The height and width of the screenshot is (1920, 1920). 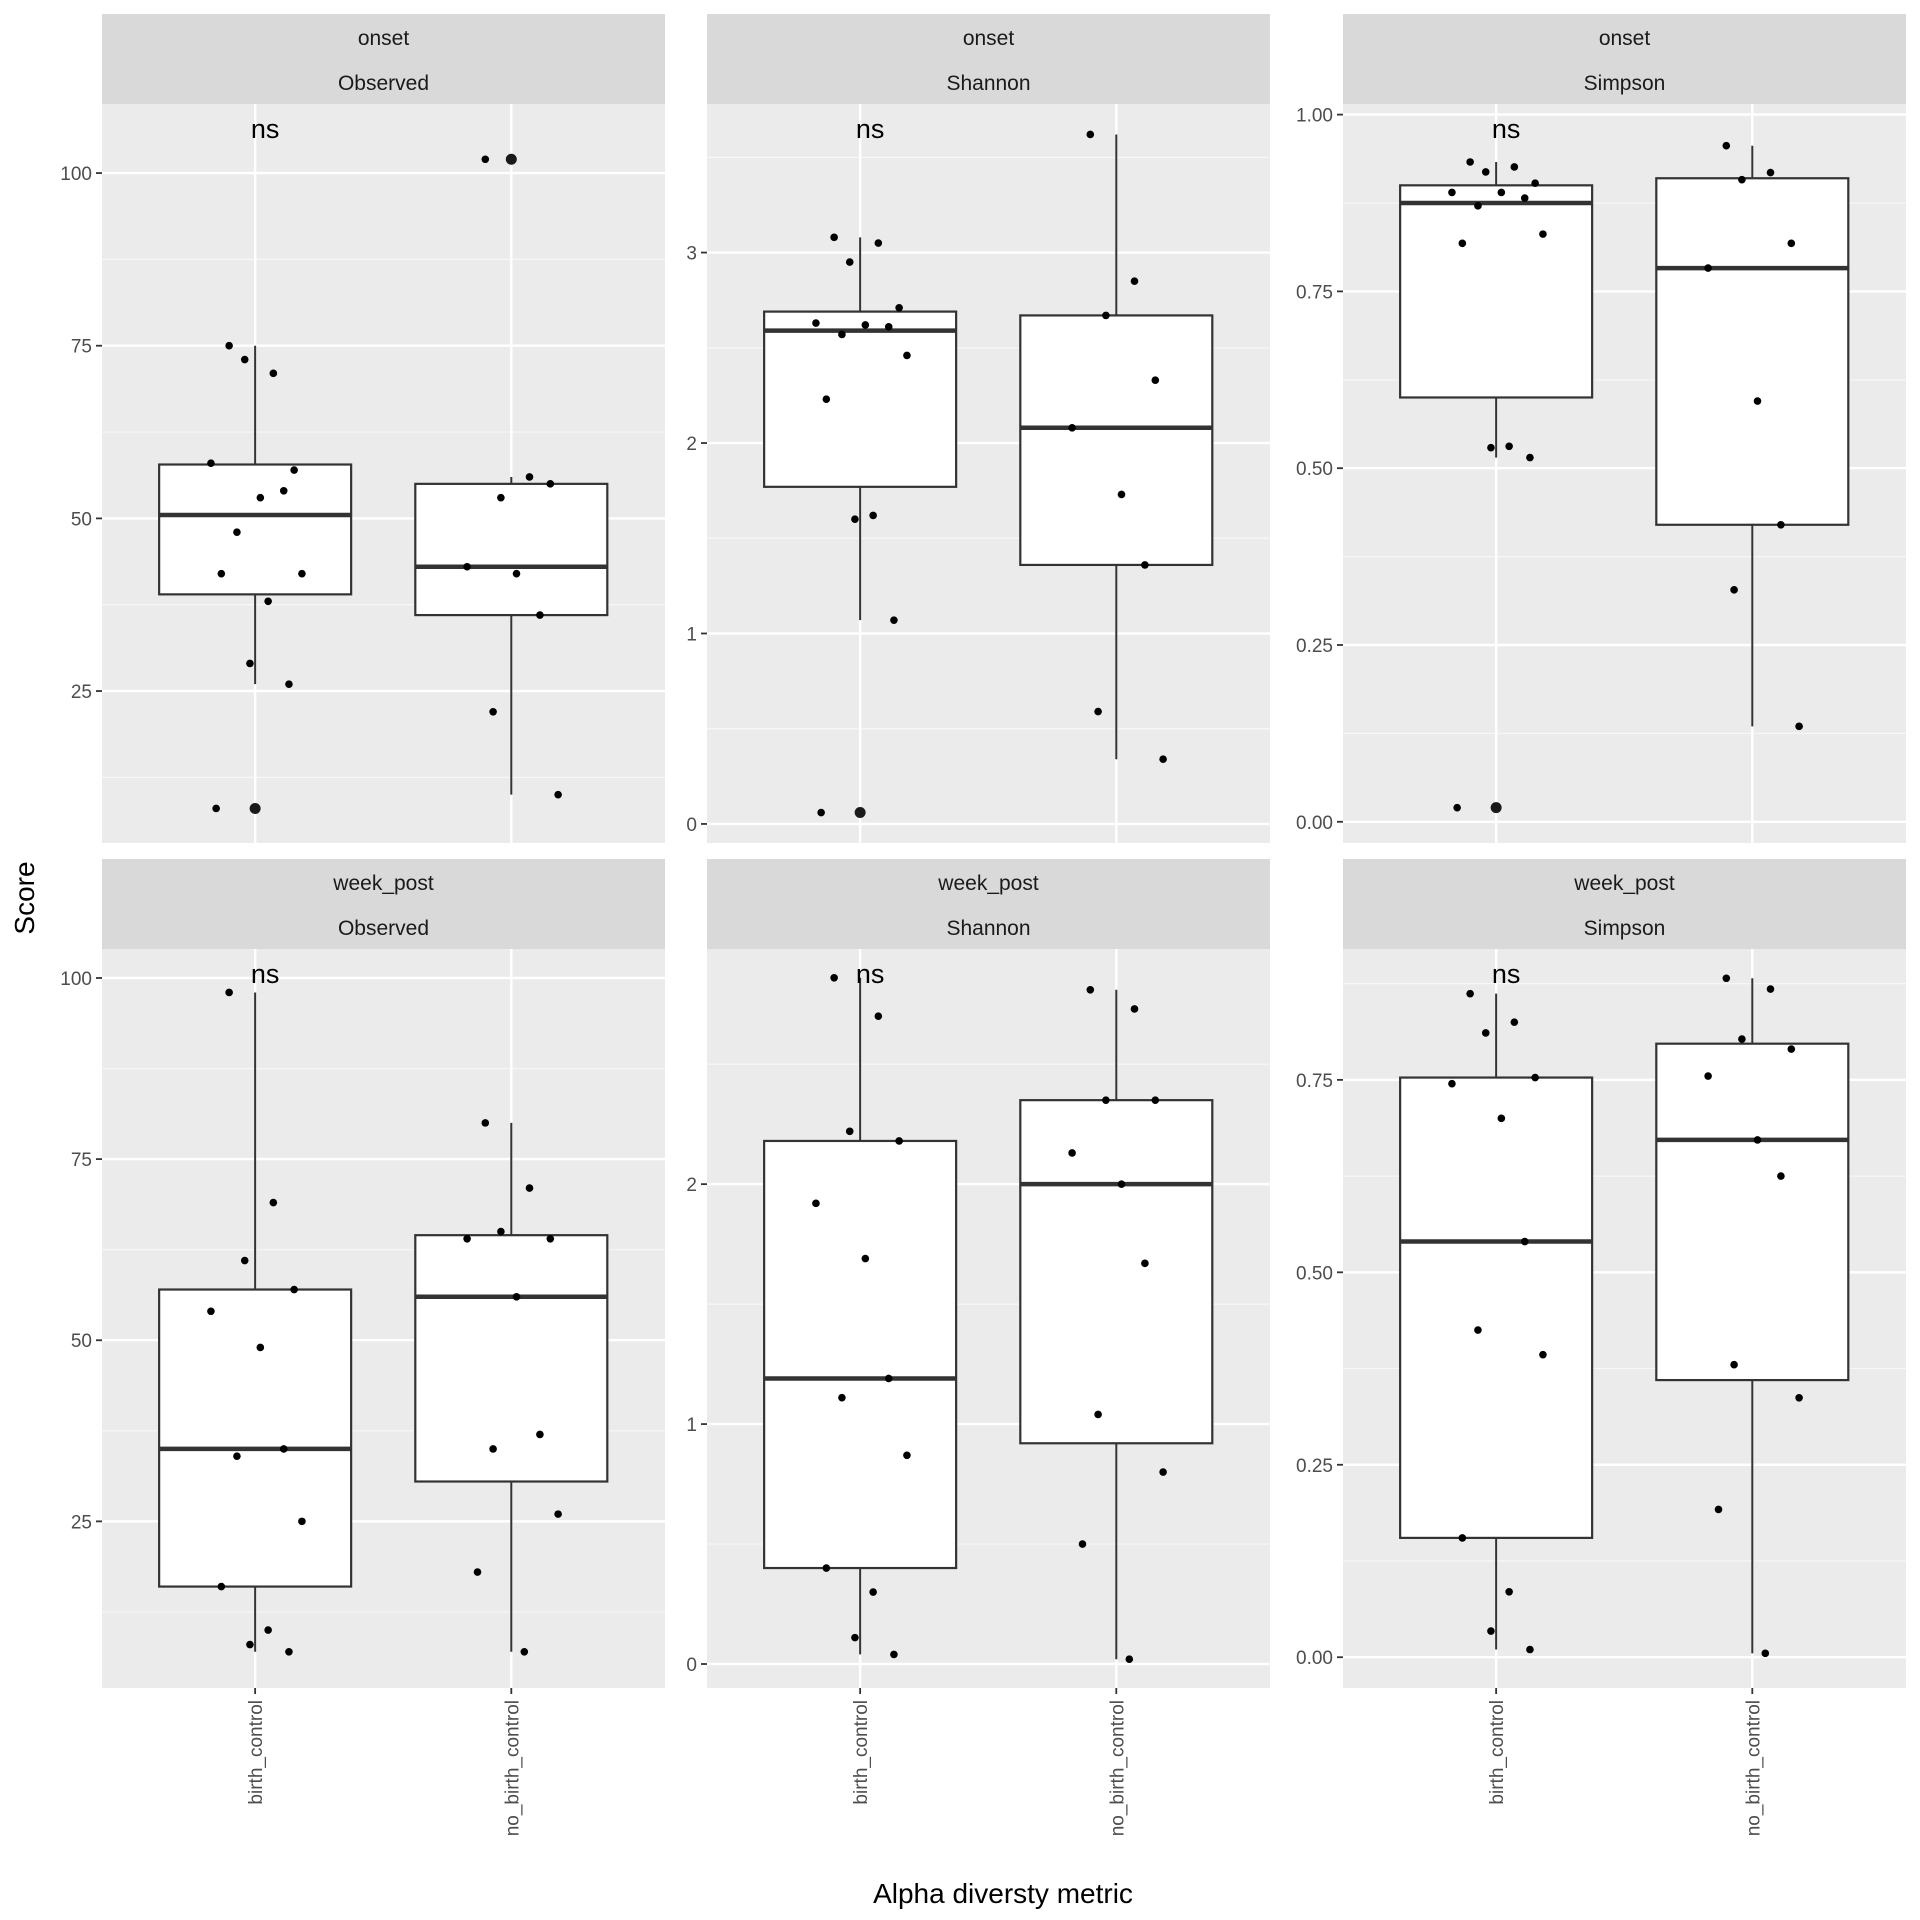 What do you see at coordinates (1496, 808) in the screenshot?
I see `outlier-point` at bounding box center [1496, 808].